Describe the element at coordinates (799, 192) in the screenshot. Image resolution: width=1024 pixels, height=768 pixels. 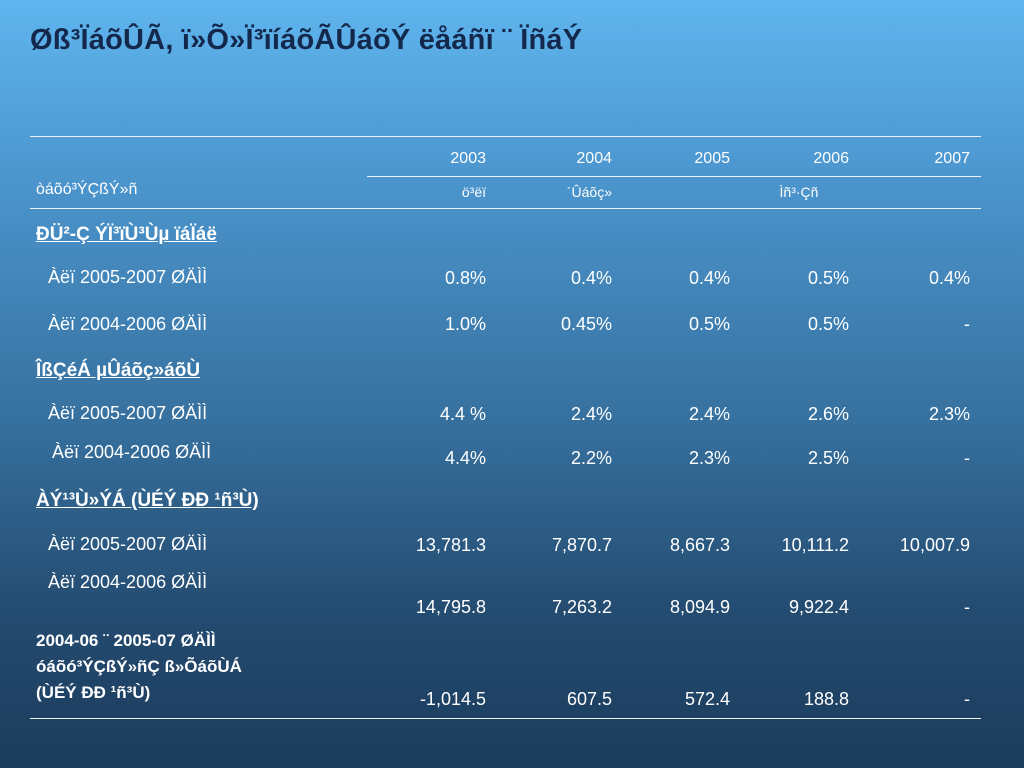
I see `subheader-program: Ìñ³·Çñ` at that location.